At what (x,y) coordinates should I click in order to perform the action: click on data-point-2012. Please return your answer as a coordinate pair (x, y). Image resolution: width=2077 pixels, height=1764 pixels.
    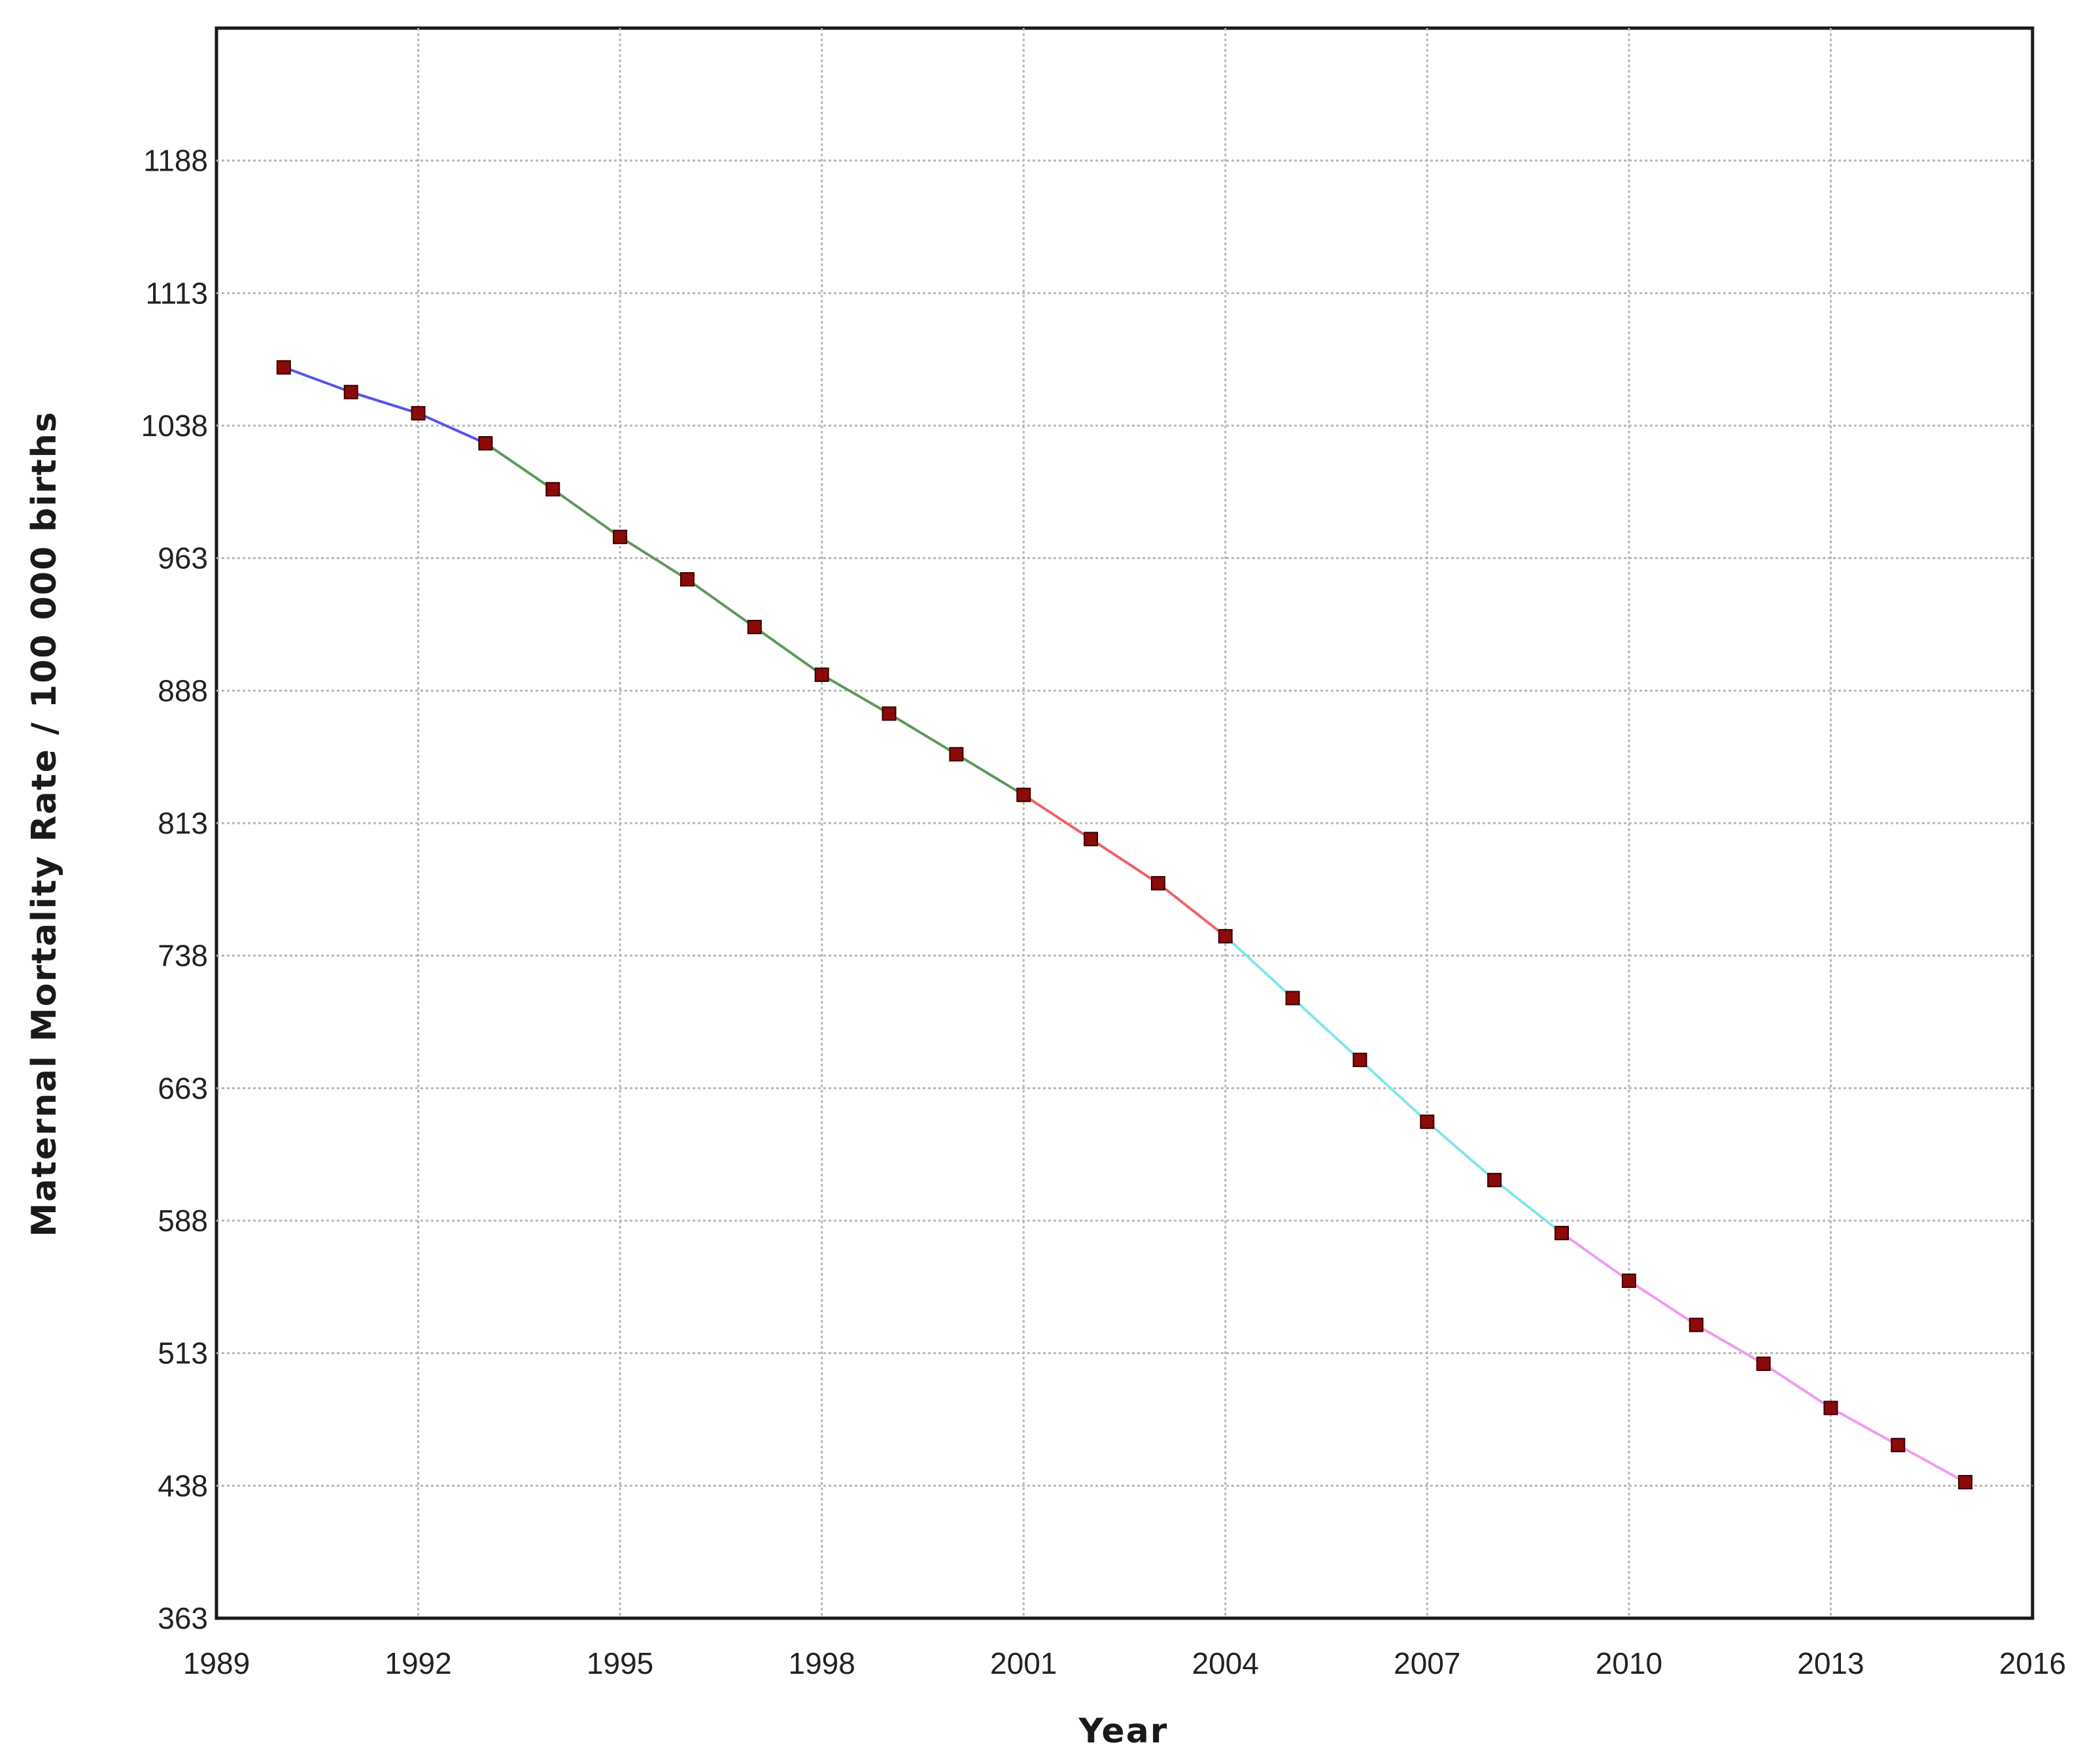
    Looking at the image, I should click on (1764, 1363).